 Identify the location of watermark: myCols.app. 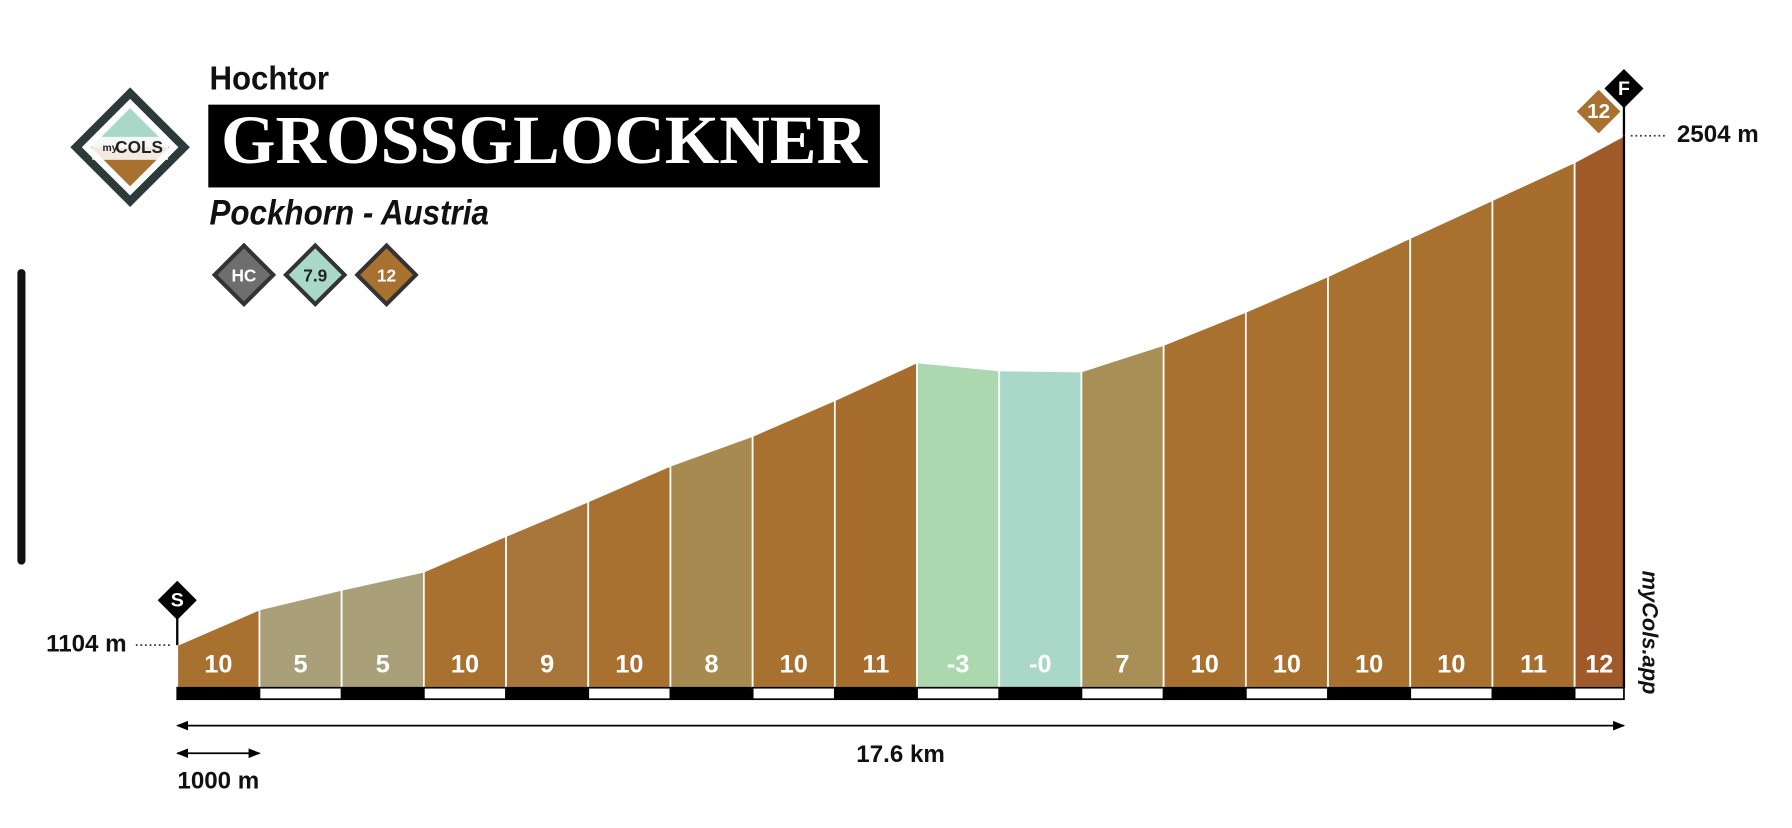
(1649, 633).